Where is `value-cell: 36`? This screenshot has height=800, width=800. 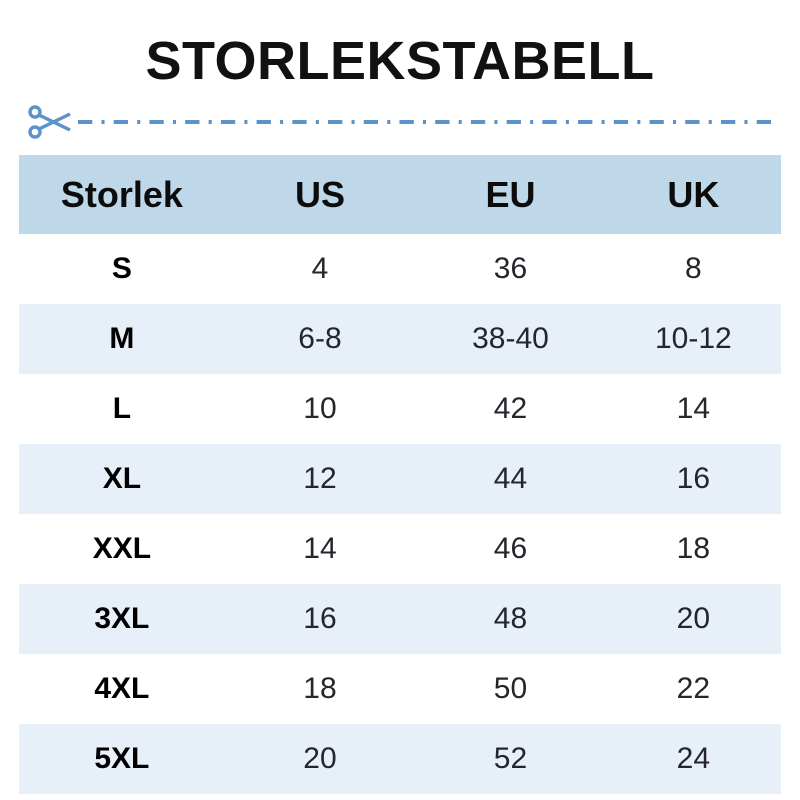
value-cell: 36 is located at coordinates (510, 268).